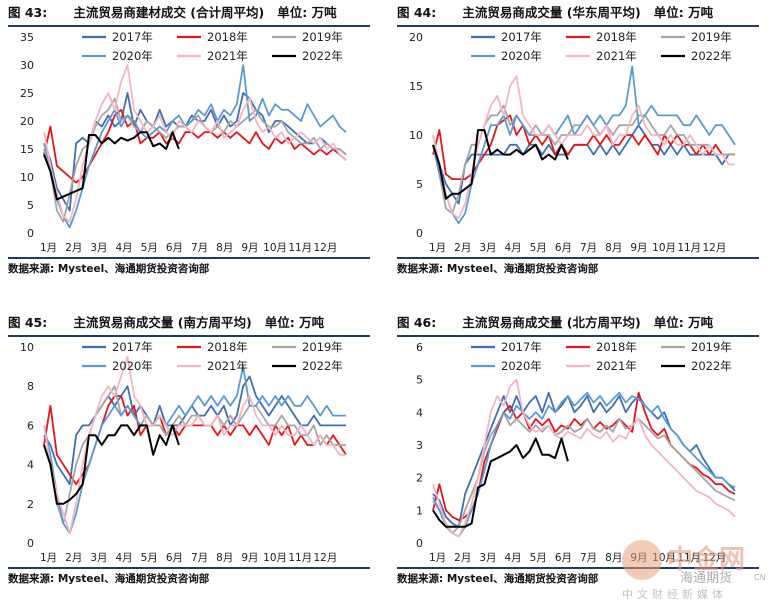 The image size is (775, 608). I want to click on x-tick-label: 5月, so click(538, 558).